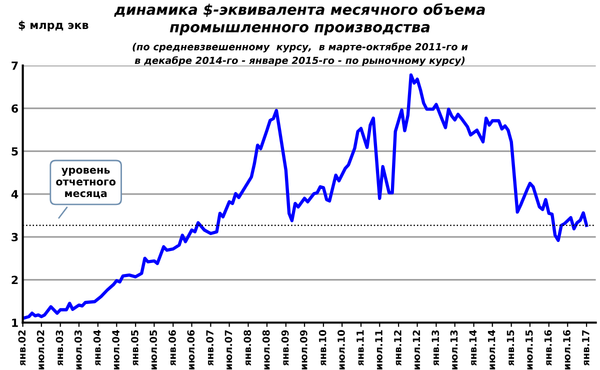 The image size is (600, 370). What do you see at coordinates (86, 183) in the screenshot?
I see `ref-line-label: уровень отчетного месяца` at bounding box center [86, 183].